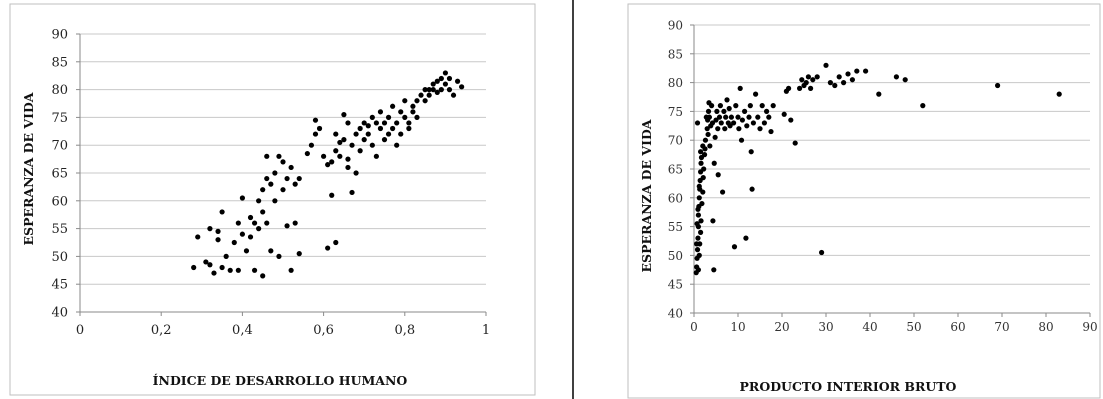 The image size is (1103, 399). Describe the element at coordinates (737, 327) in the screenshot. I see `x-tick-label: 10` at that location.